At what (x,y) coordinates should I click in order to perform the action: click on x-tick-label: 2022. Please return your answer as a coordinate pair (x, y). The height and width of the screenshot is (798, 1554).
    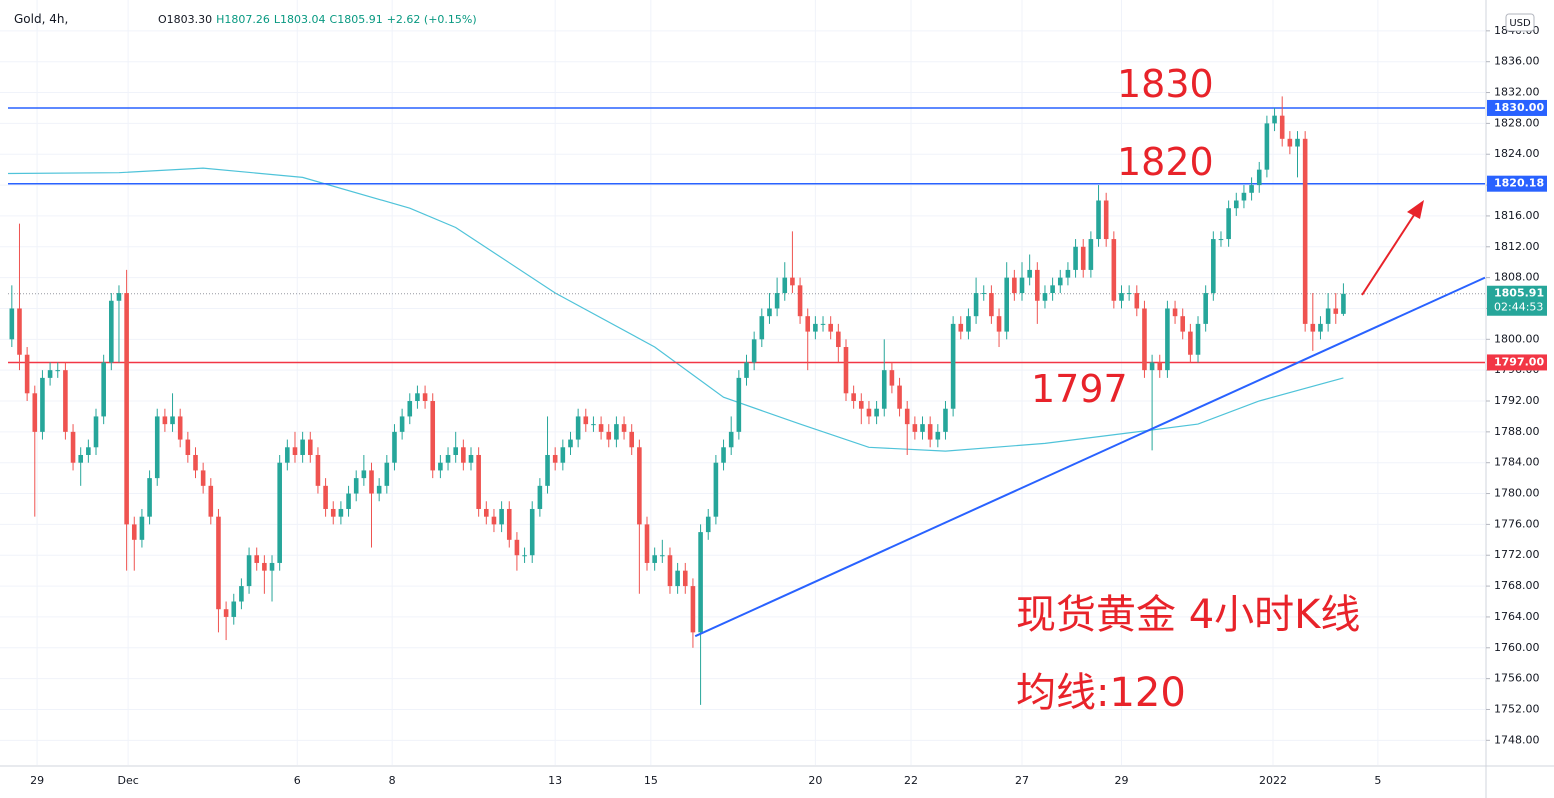
    Looking at the image, I should click on (1273, 780).